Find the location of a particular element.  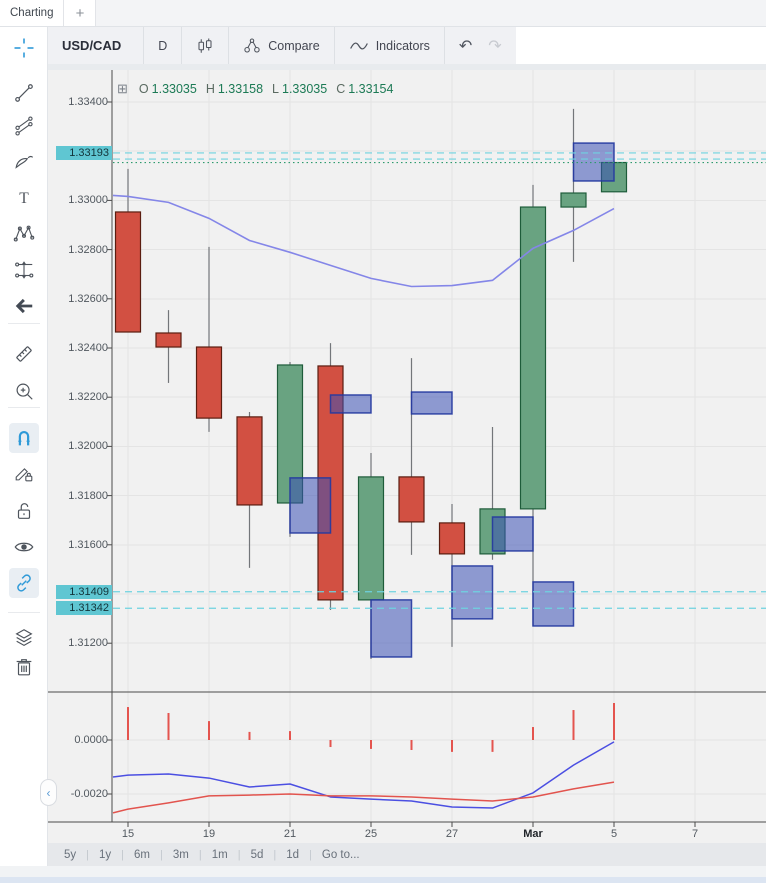

tool-magnet is located at coordinates (24, 438).